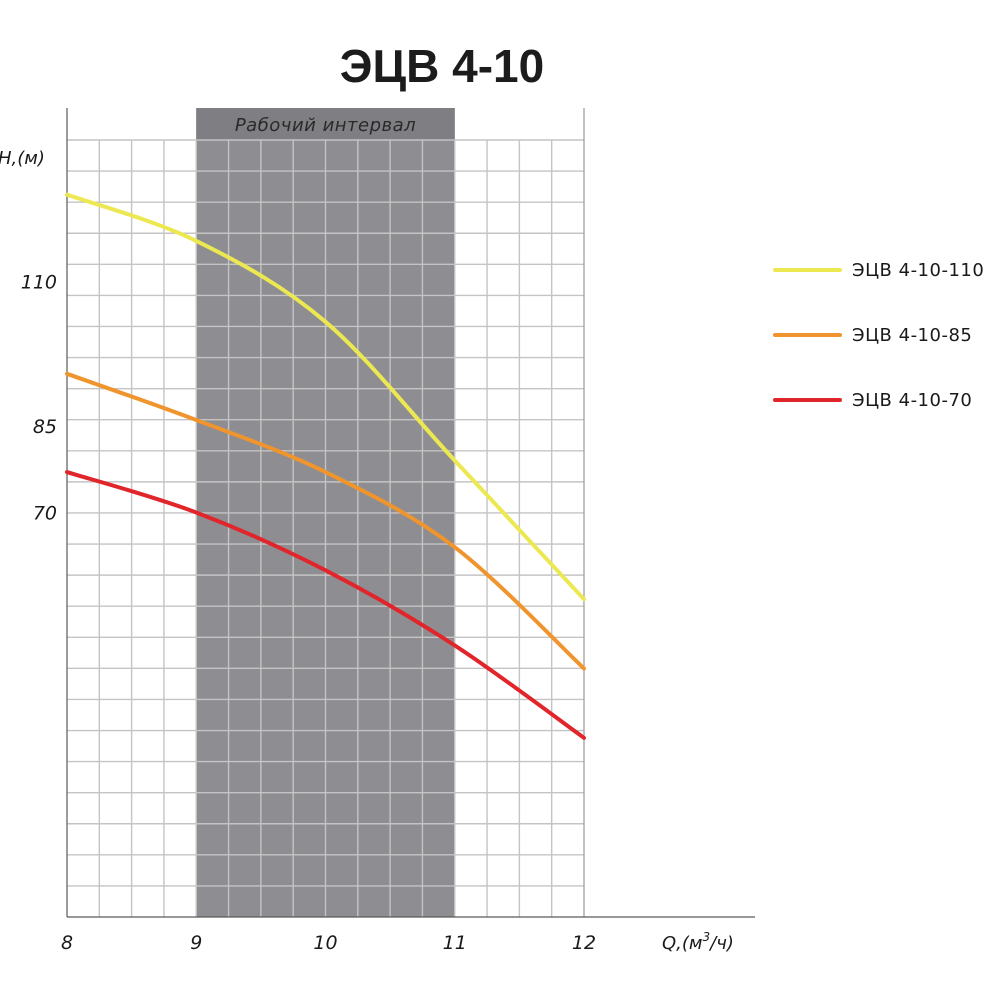  I want to click on x-tick-labels: 8 9 10 11 12, so click(328, 943).